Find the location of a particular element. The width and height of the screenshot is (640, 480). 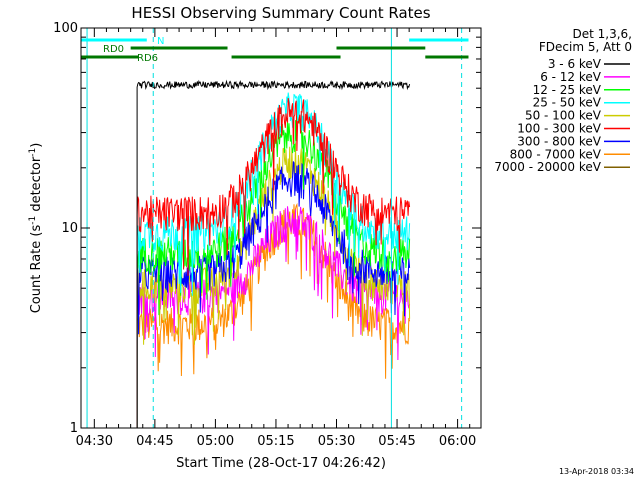

x-tick-label: 04:30 is located at coordinates (94, 441).